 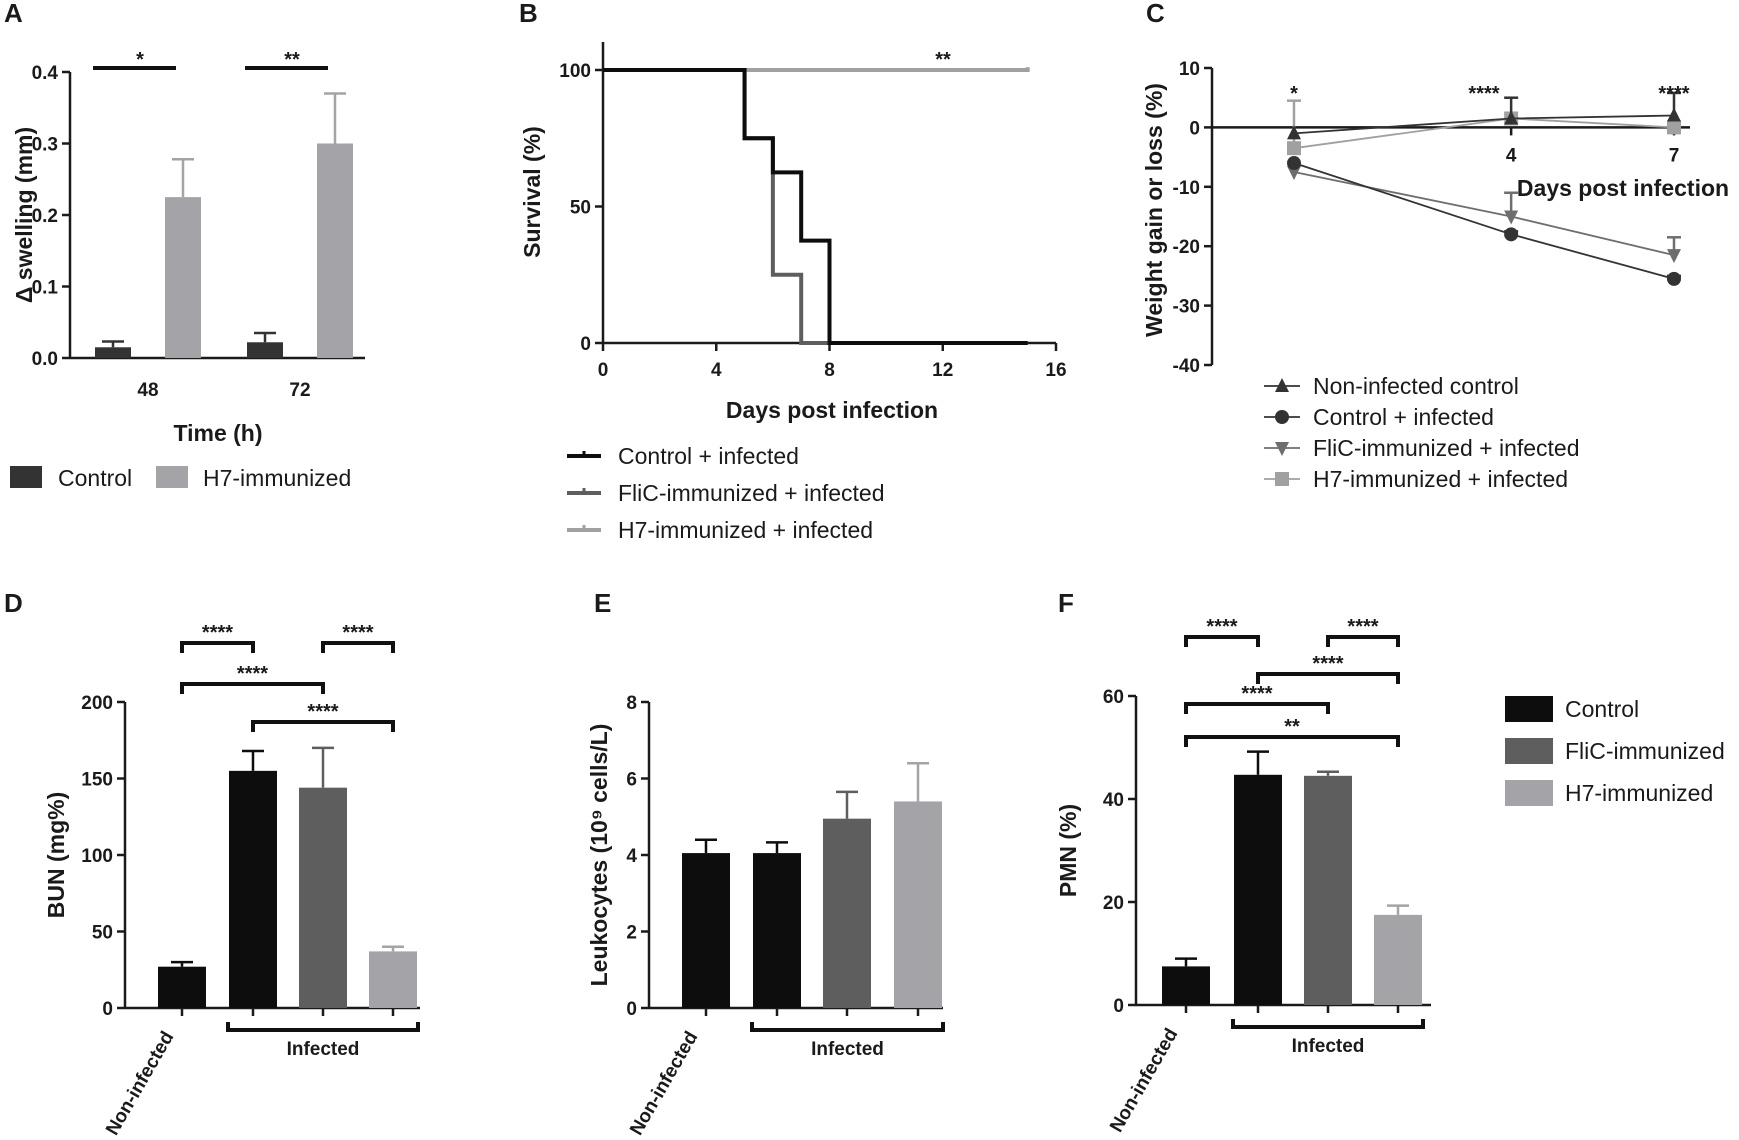 I want to click on panel-c-y-tick-label: 10, so click(x=1189, y=69).